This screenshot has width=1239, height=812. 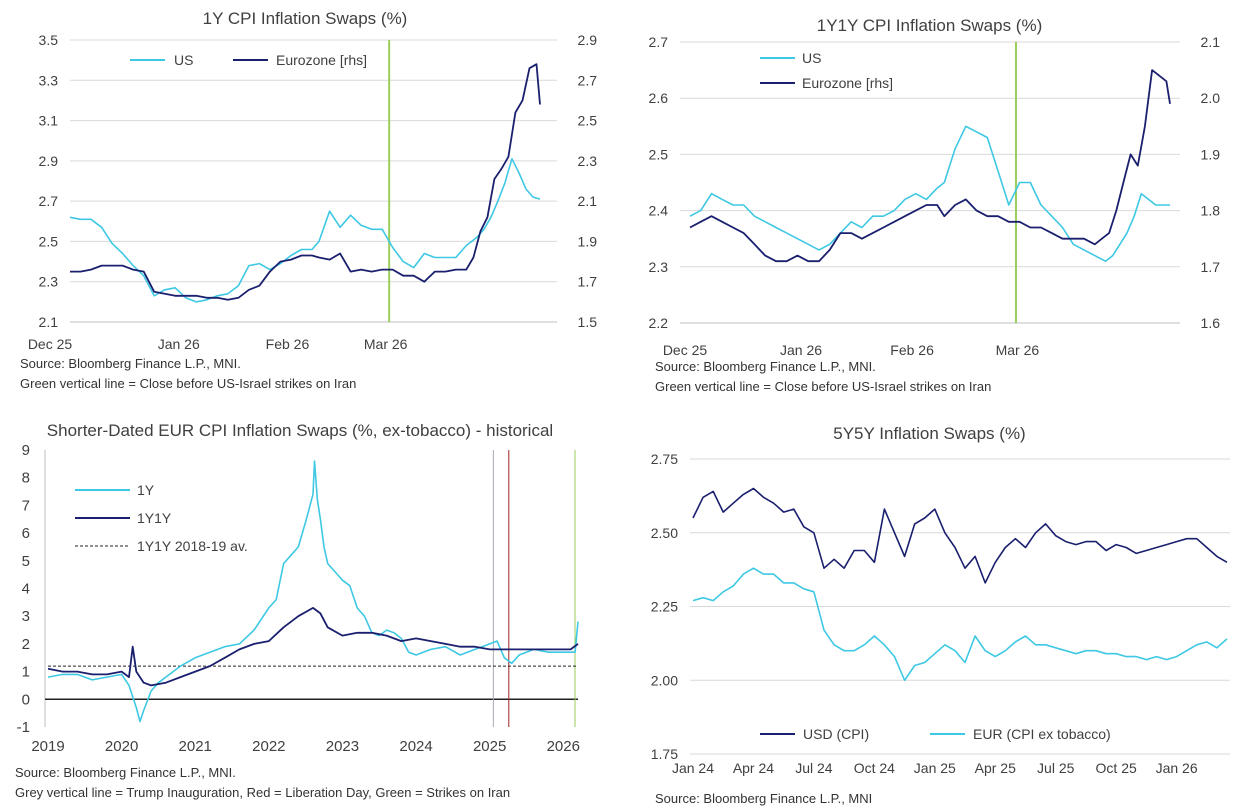 I want to click on y-axis-tick-label: 3.1, so click(x=49, y=121).